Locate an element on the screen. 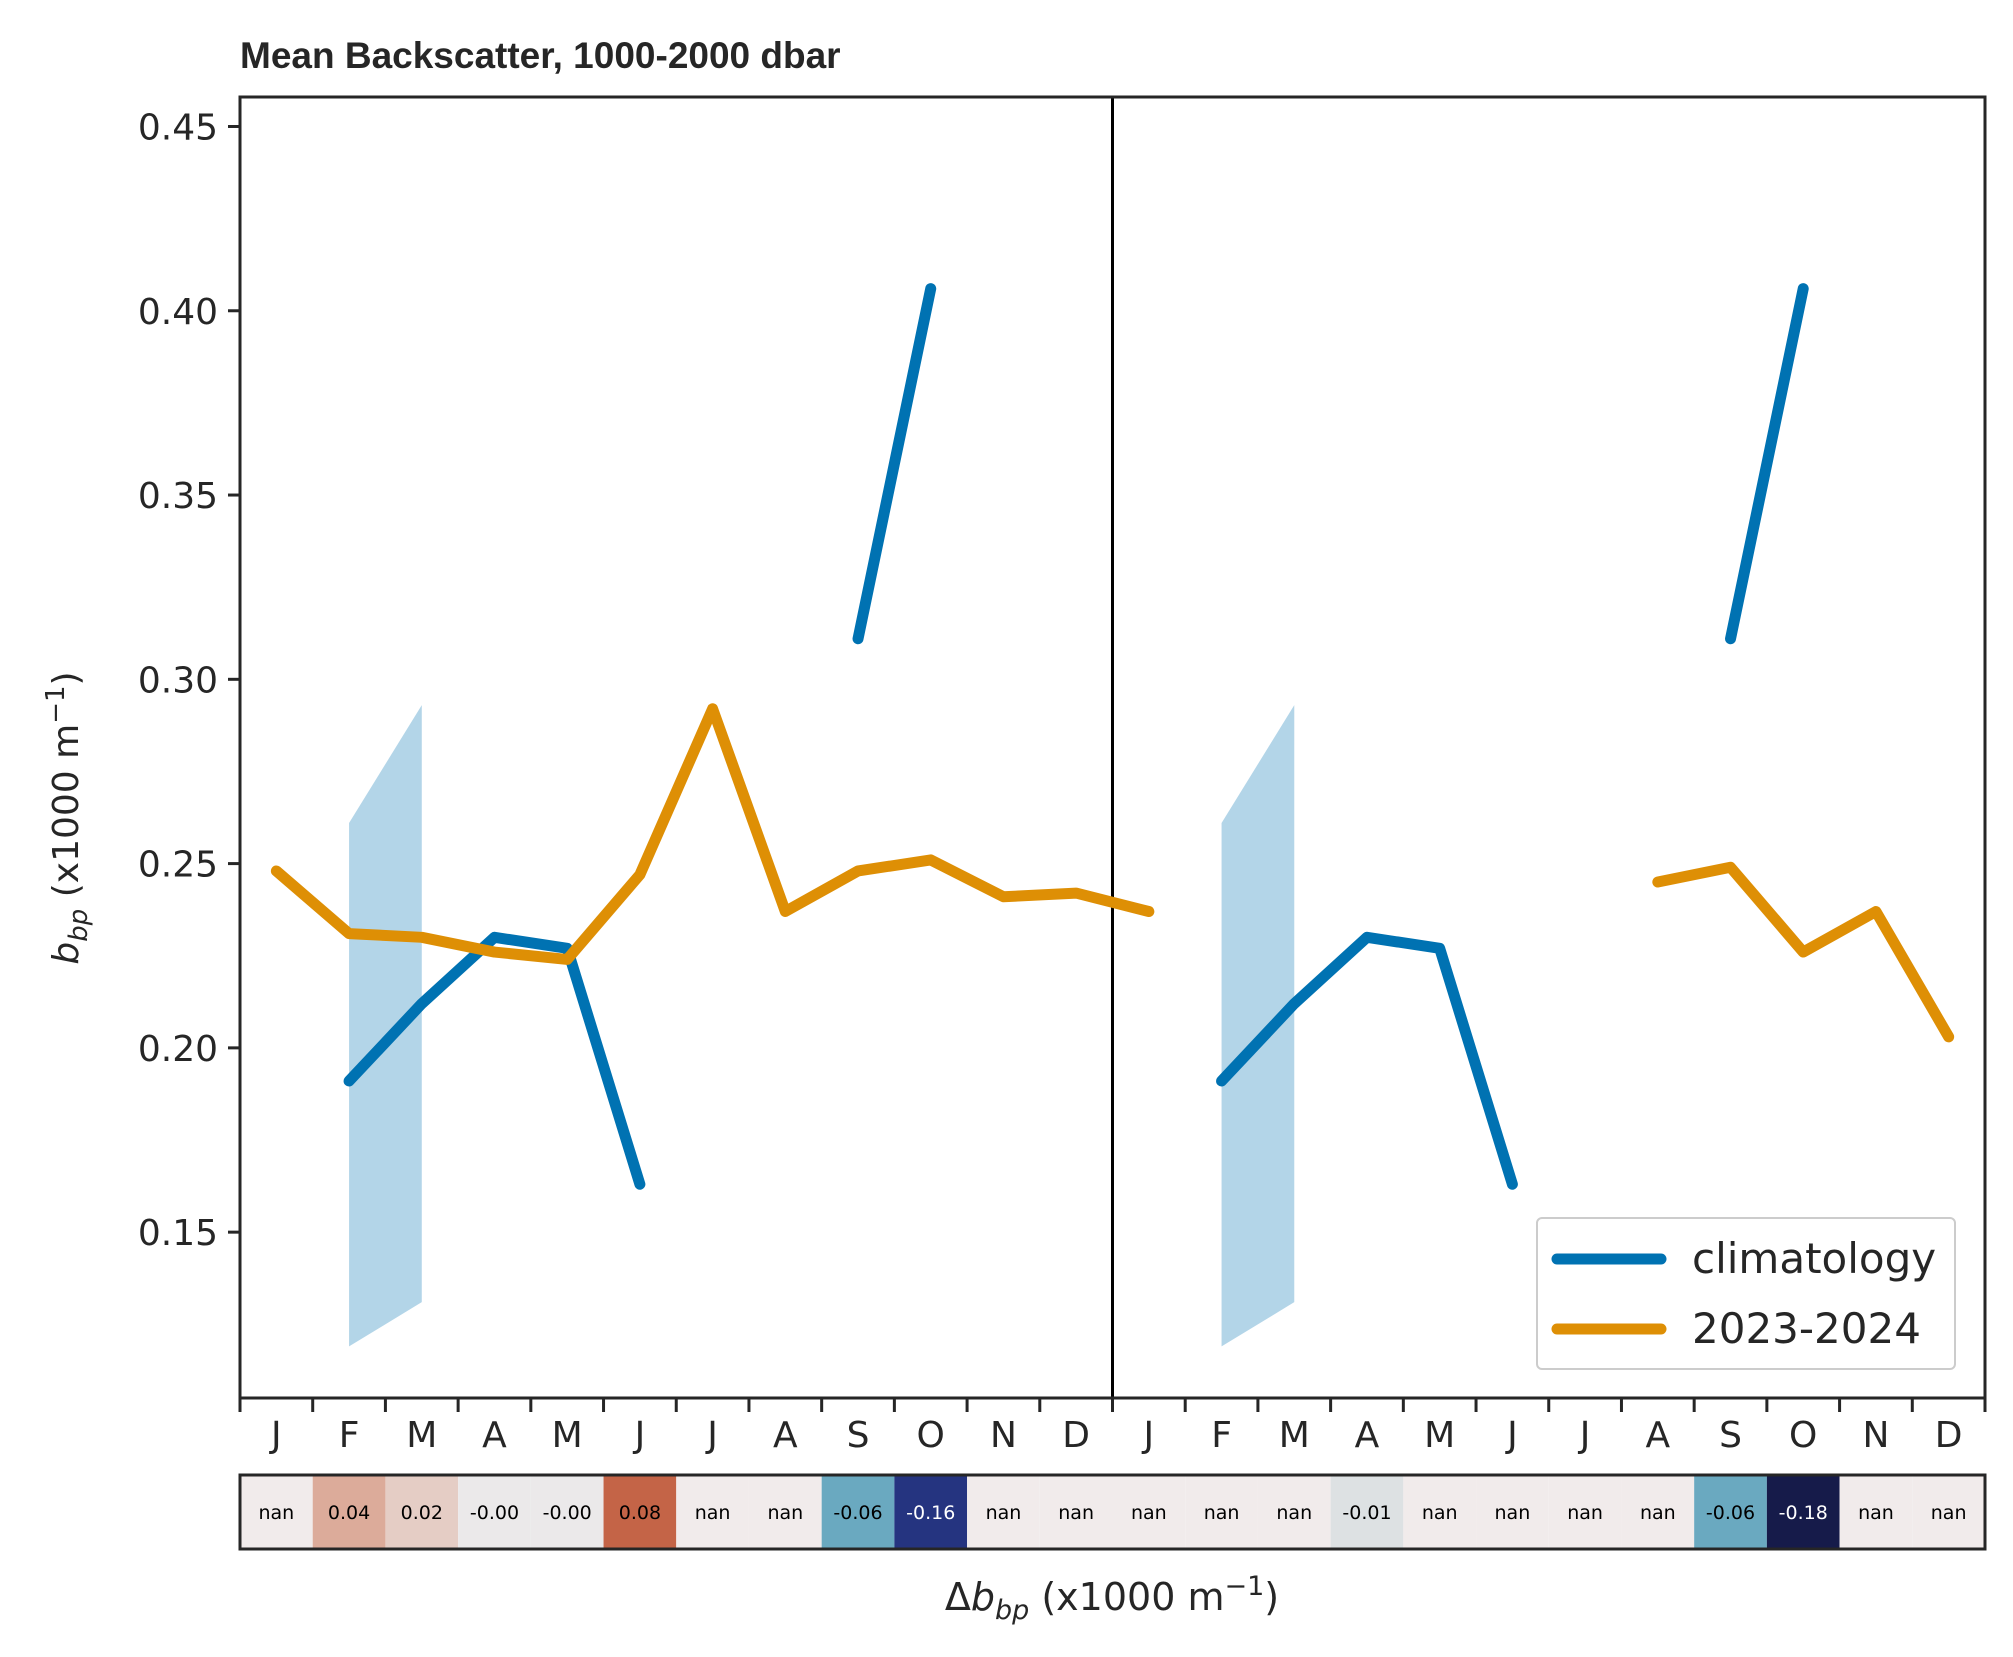 This screenshot has width=2013, height=1657. y-tick-label: 0.25 is located at coordinates (178, 865).